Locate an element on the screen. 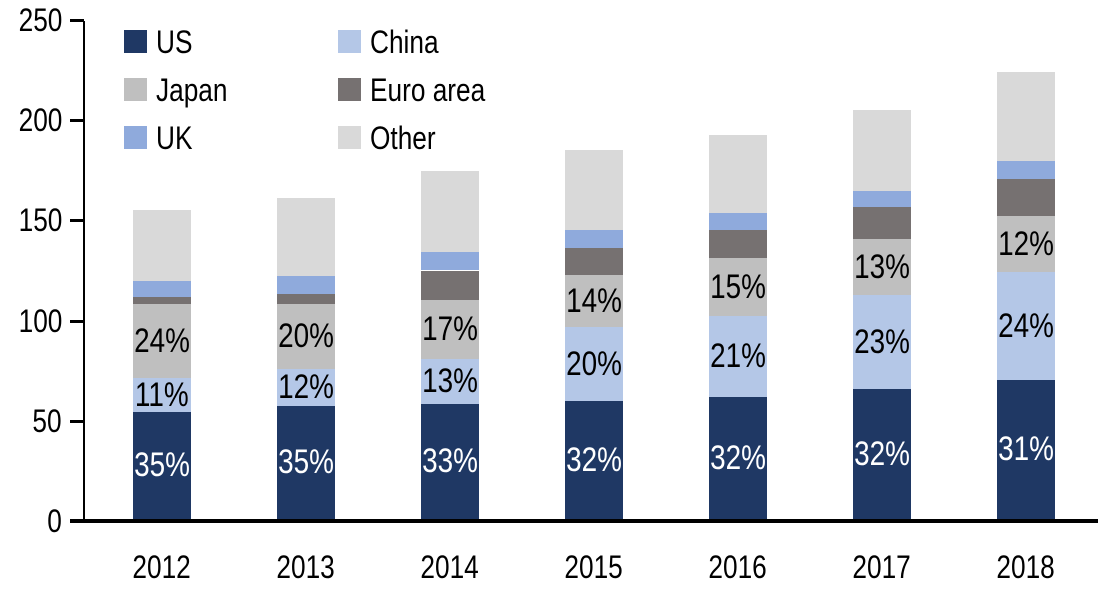 The image size is (1102, 598). label-text: 2012 is located at coordinates (162, 567).